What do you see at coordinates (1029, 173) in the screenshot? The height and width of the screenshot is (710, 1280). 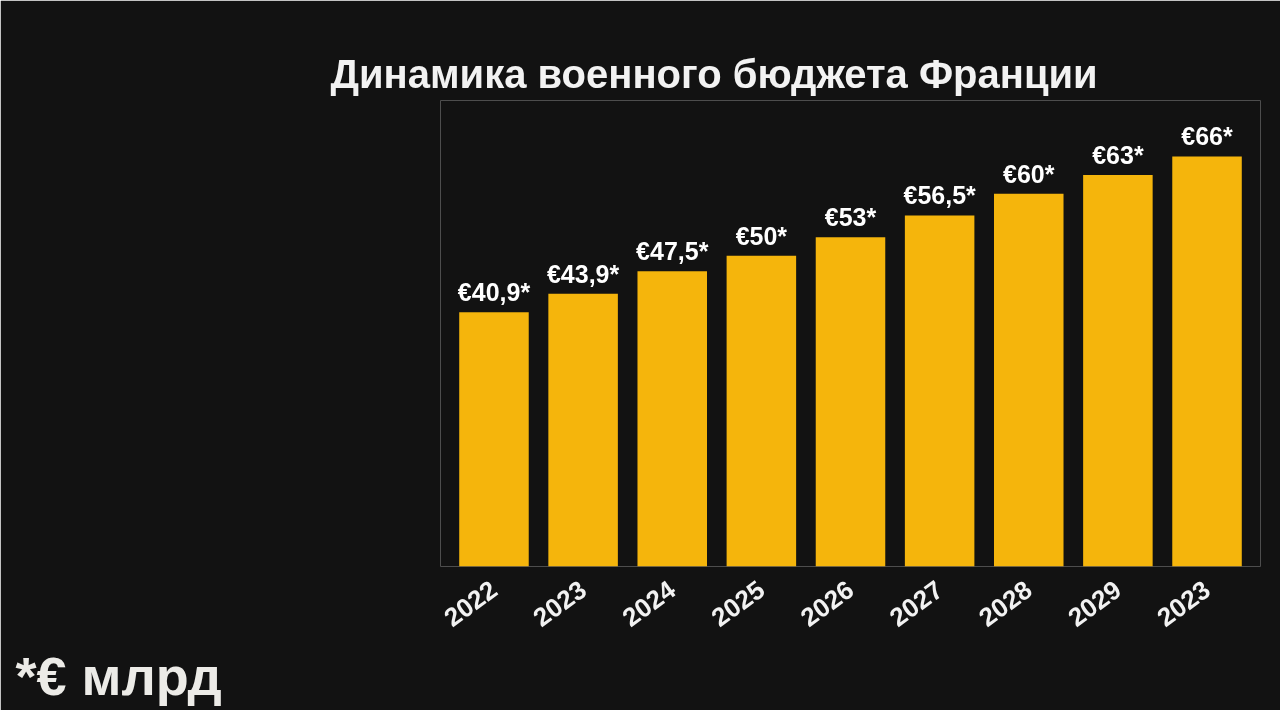 I see `data-label: €60*` at bounding box center [1029, 173].